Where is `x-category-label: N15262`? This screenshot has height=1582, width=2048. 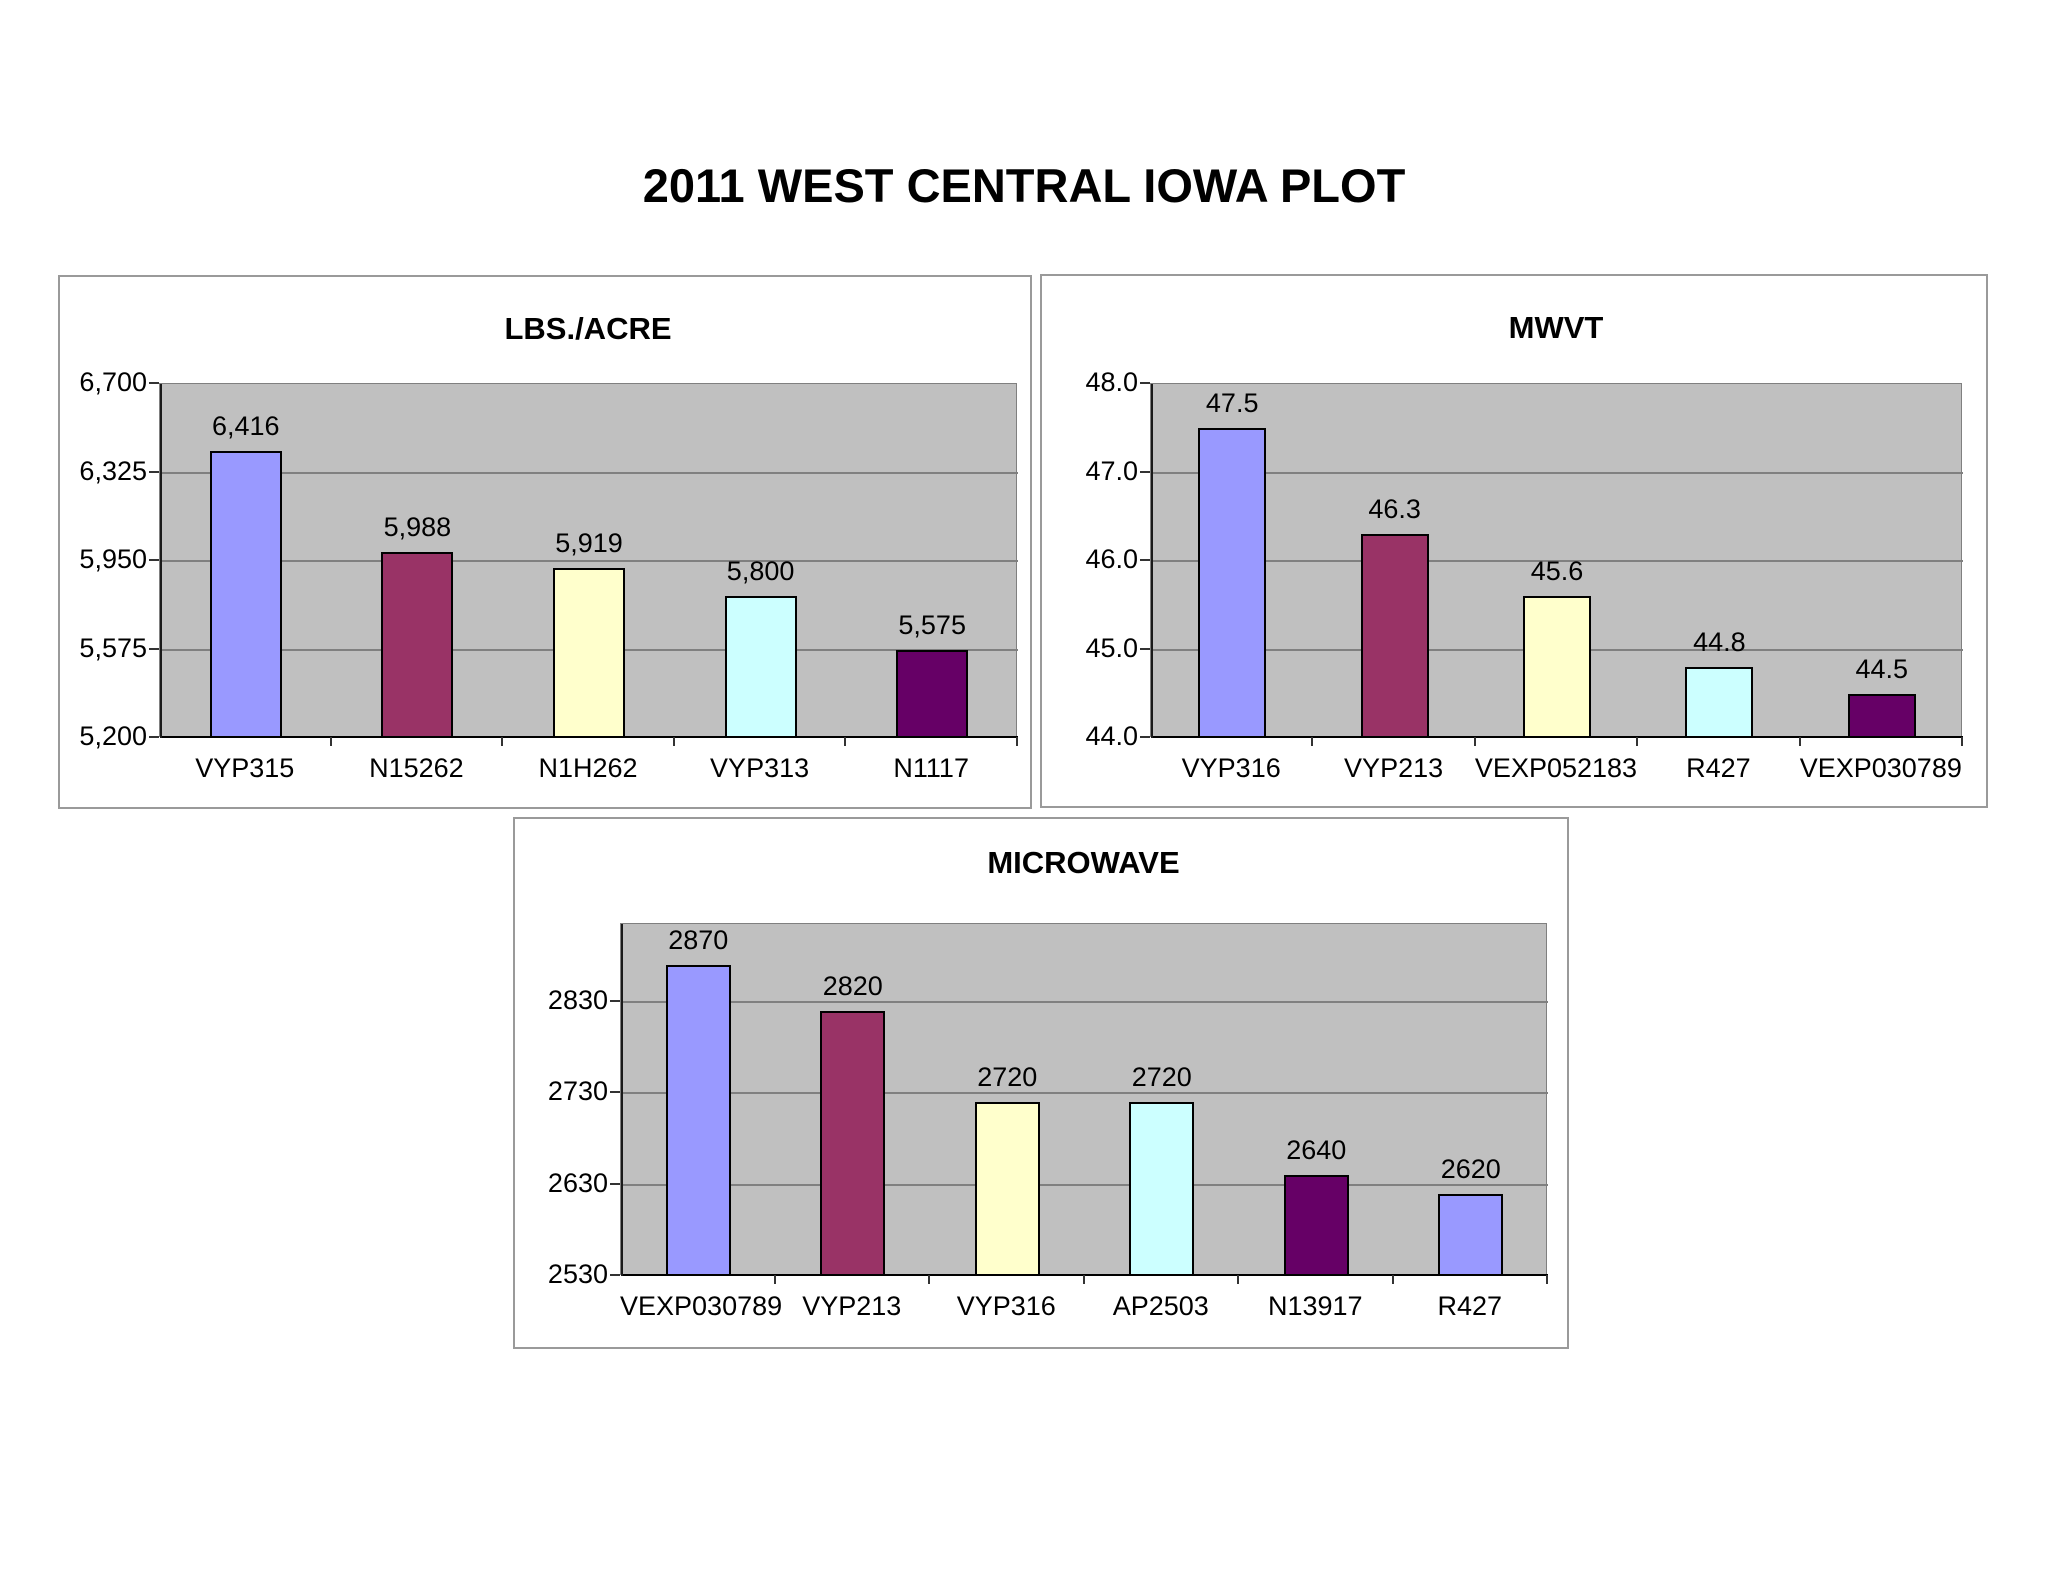 x-category-label: N15262 is located at coordinates (416, 768).